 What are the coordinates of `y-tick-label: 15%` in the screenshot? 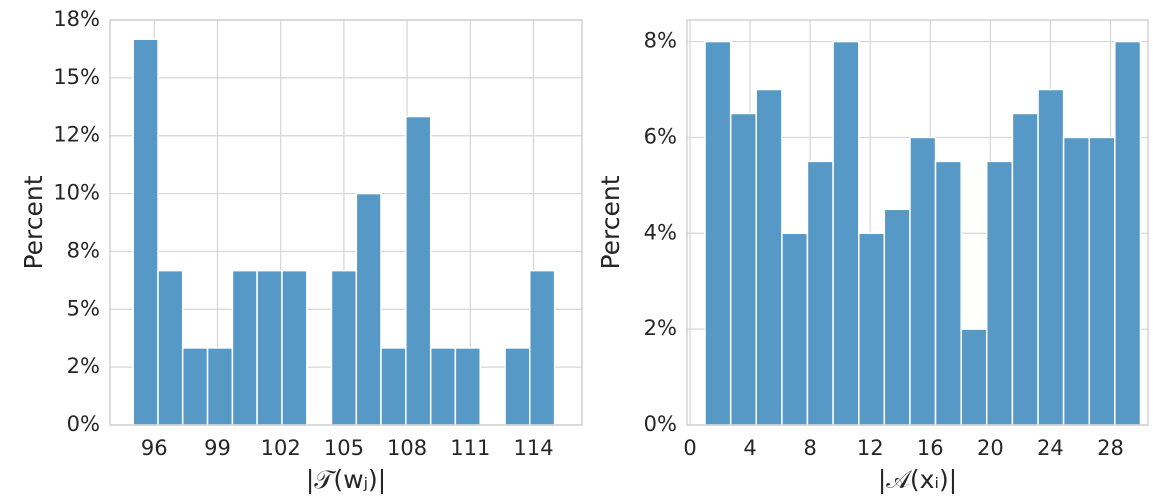 It's located at (76, 77).